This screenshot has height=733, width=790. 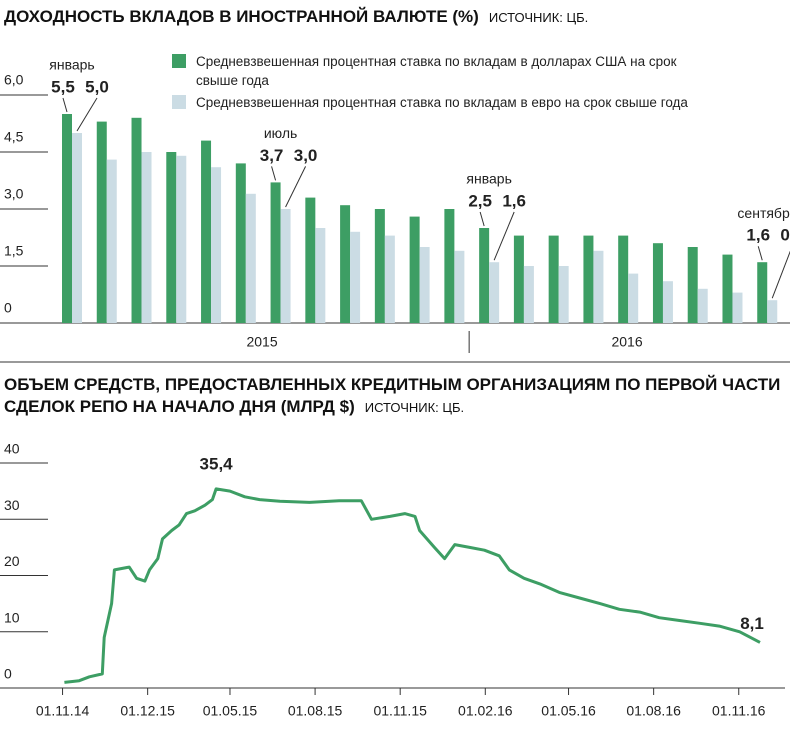 What do you see at coordinates (306, 155) in the screenshot?
I see `value-label: 3,0` at bounding box center [306, 155].